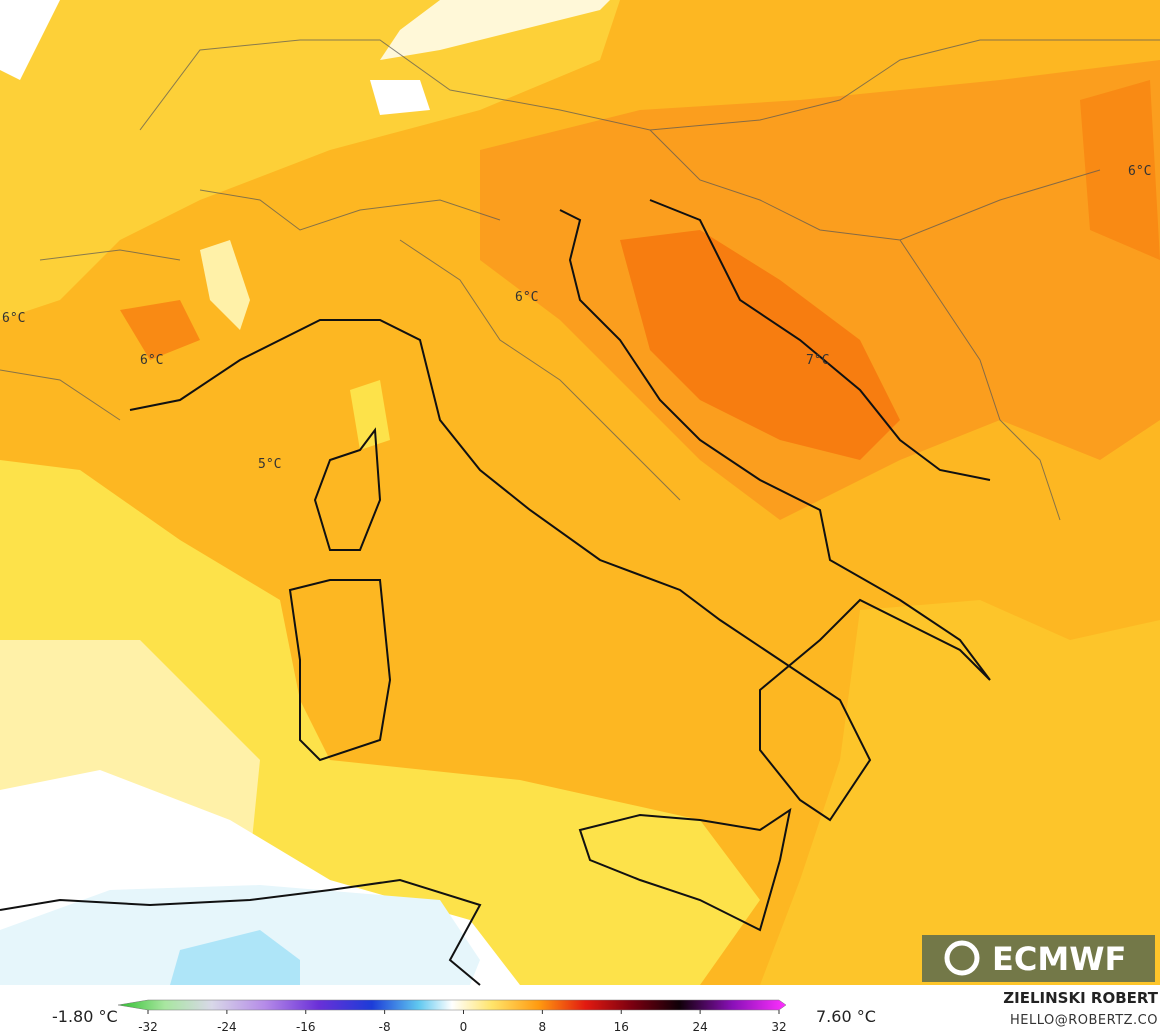 This screenshot has height=1035, width=1160. I want to click on colorbar-tick-label: 32, so click(778, 1027).